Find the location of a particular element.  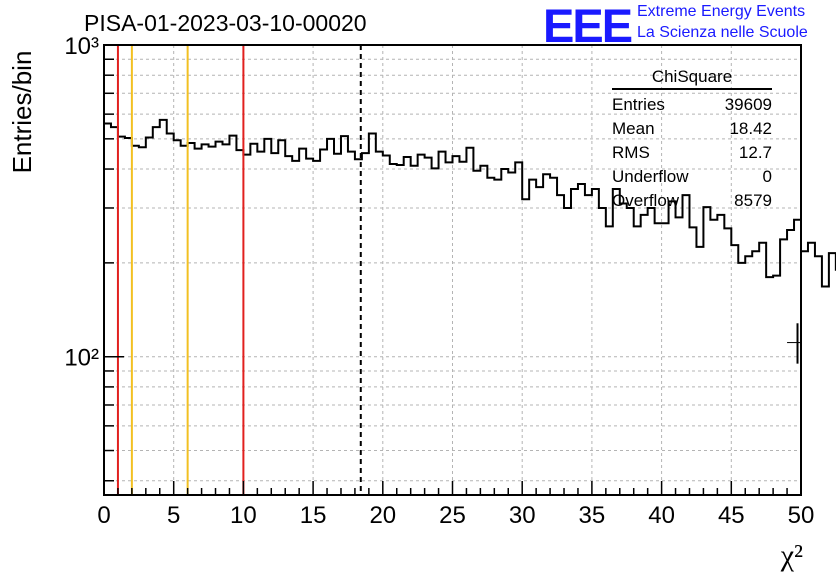

stat-label: RMS is located at coordinates (631, 152).